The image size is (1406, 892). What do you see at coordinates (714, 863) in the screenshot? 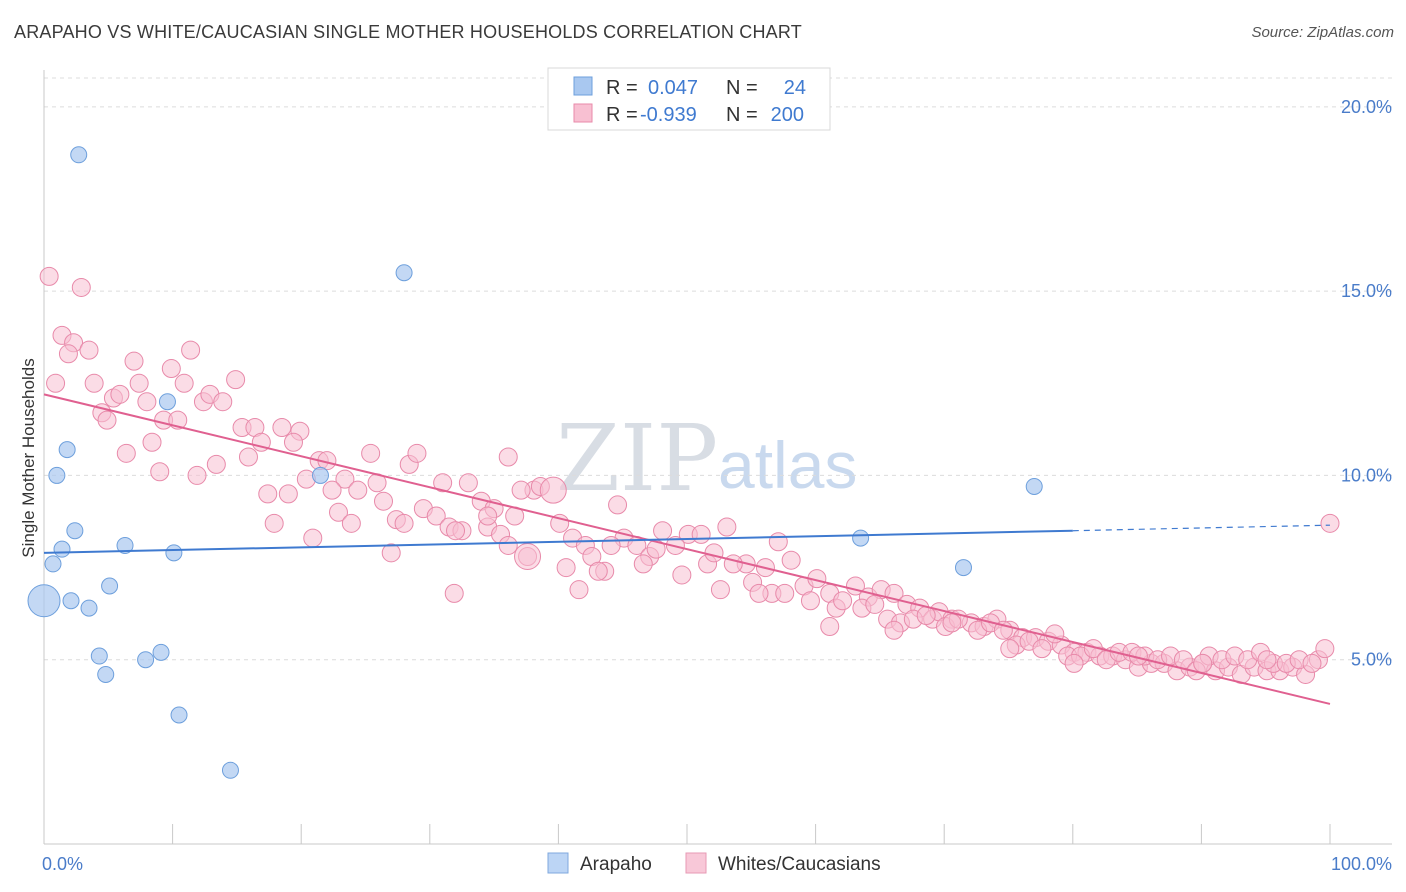
I see `bottom-legend: Arapaho Whites/Caucasians` at bounding box center [714, 863].